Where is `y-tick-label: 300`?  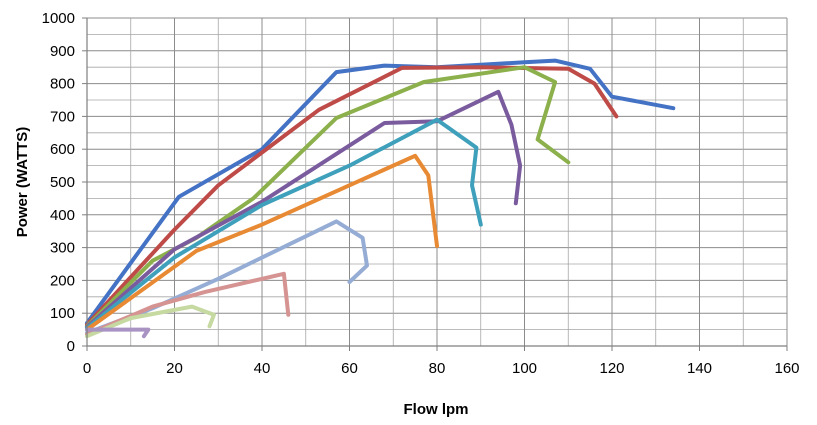 y-tick-label: 300 is located at coordinates (62, 248).